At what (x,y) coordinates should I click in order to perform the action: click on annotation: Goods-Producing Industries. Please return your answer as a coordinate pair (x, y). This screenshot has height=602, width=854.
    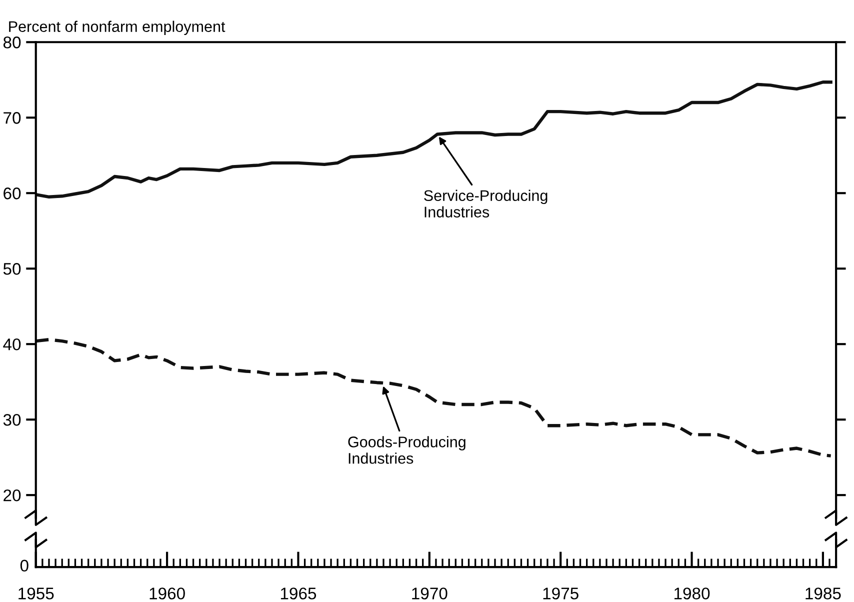
    Looking at the image, I should click on (407, 450).